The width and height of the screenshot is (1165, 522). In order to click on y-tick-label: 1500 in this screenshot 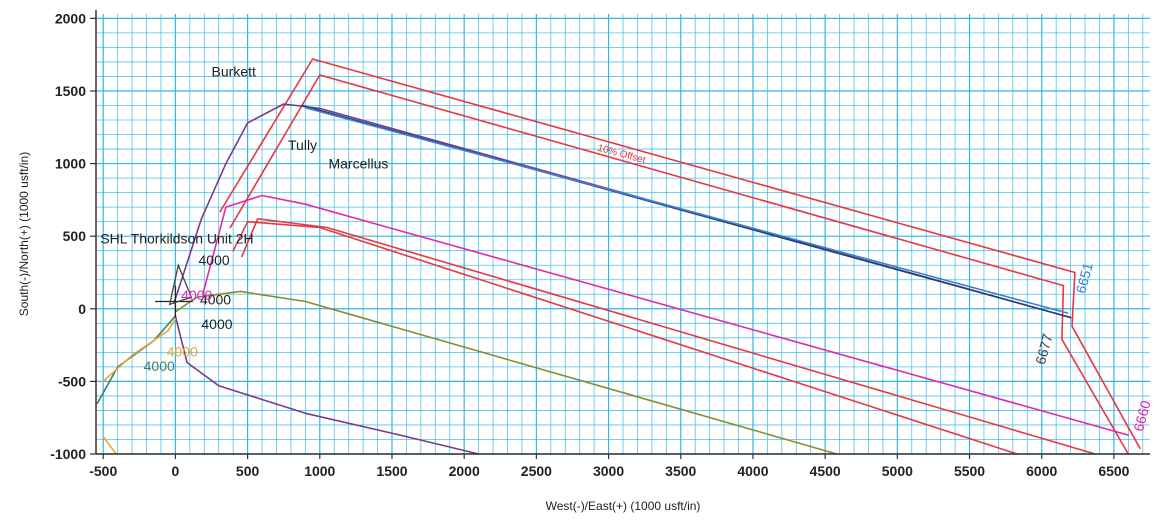, I will do `click(70, 91)`.